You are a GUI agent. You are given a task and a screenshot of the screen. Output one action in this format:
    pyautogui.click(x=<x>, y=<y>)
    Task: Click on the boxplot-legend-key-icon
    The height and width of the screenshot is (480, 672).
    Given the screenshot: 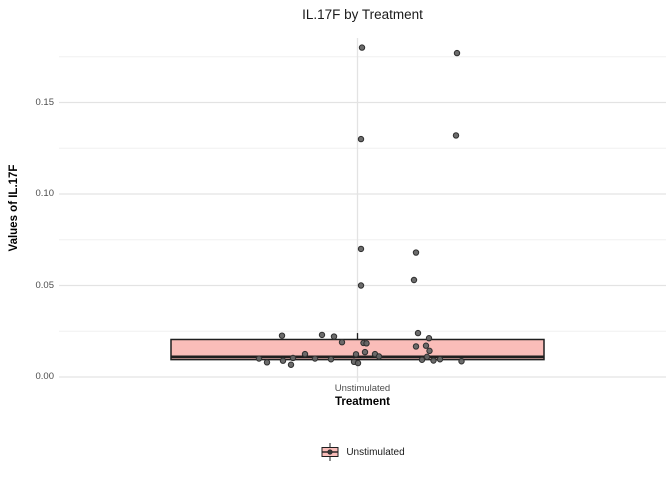 What is the action you would take?
    pyautogui.click(x=330, y=452)
    